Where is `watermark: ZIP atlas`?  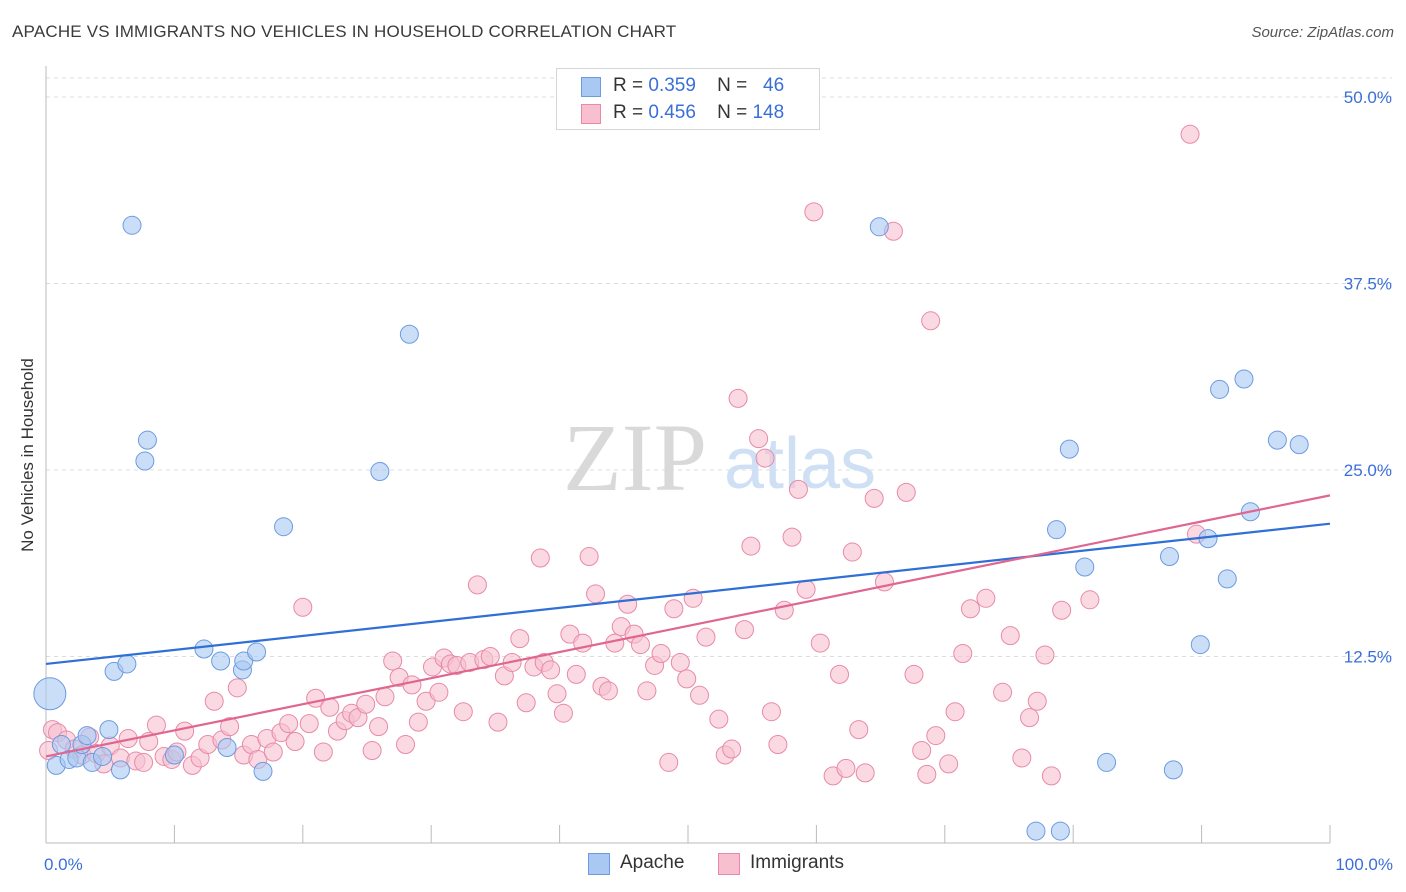 watermark: ZIP atlas is located at coordinates (719, 457).